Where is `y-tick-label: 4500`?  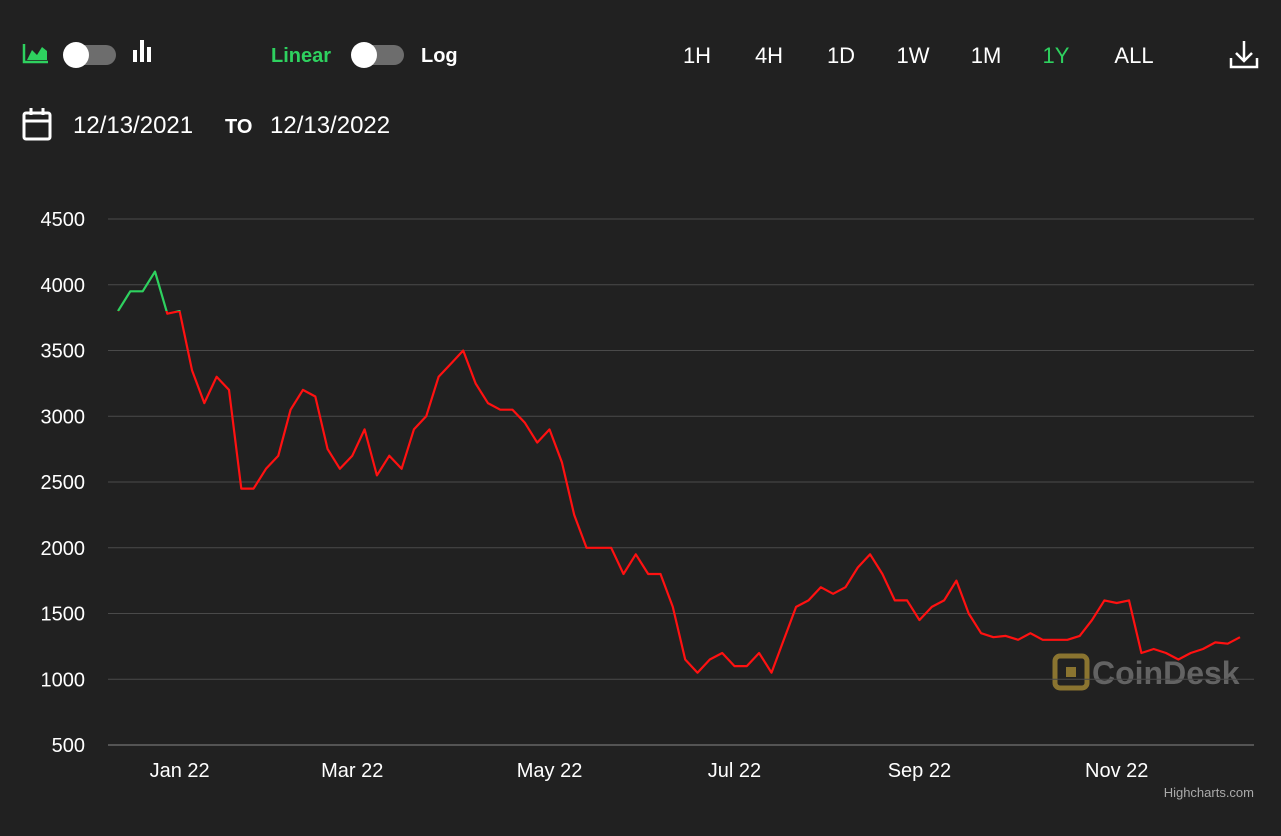
y-tick-label: 4500 is located at coordinates (63, 220).